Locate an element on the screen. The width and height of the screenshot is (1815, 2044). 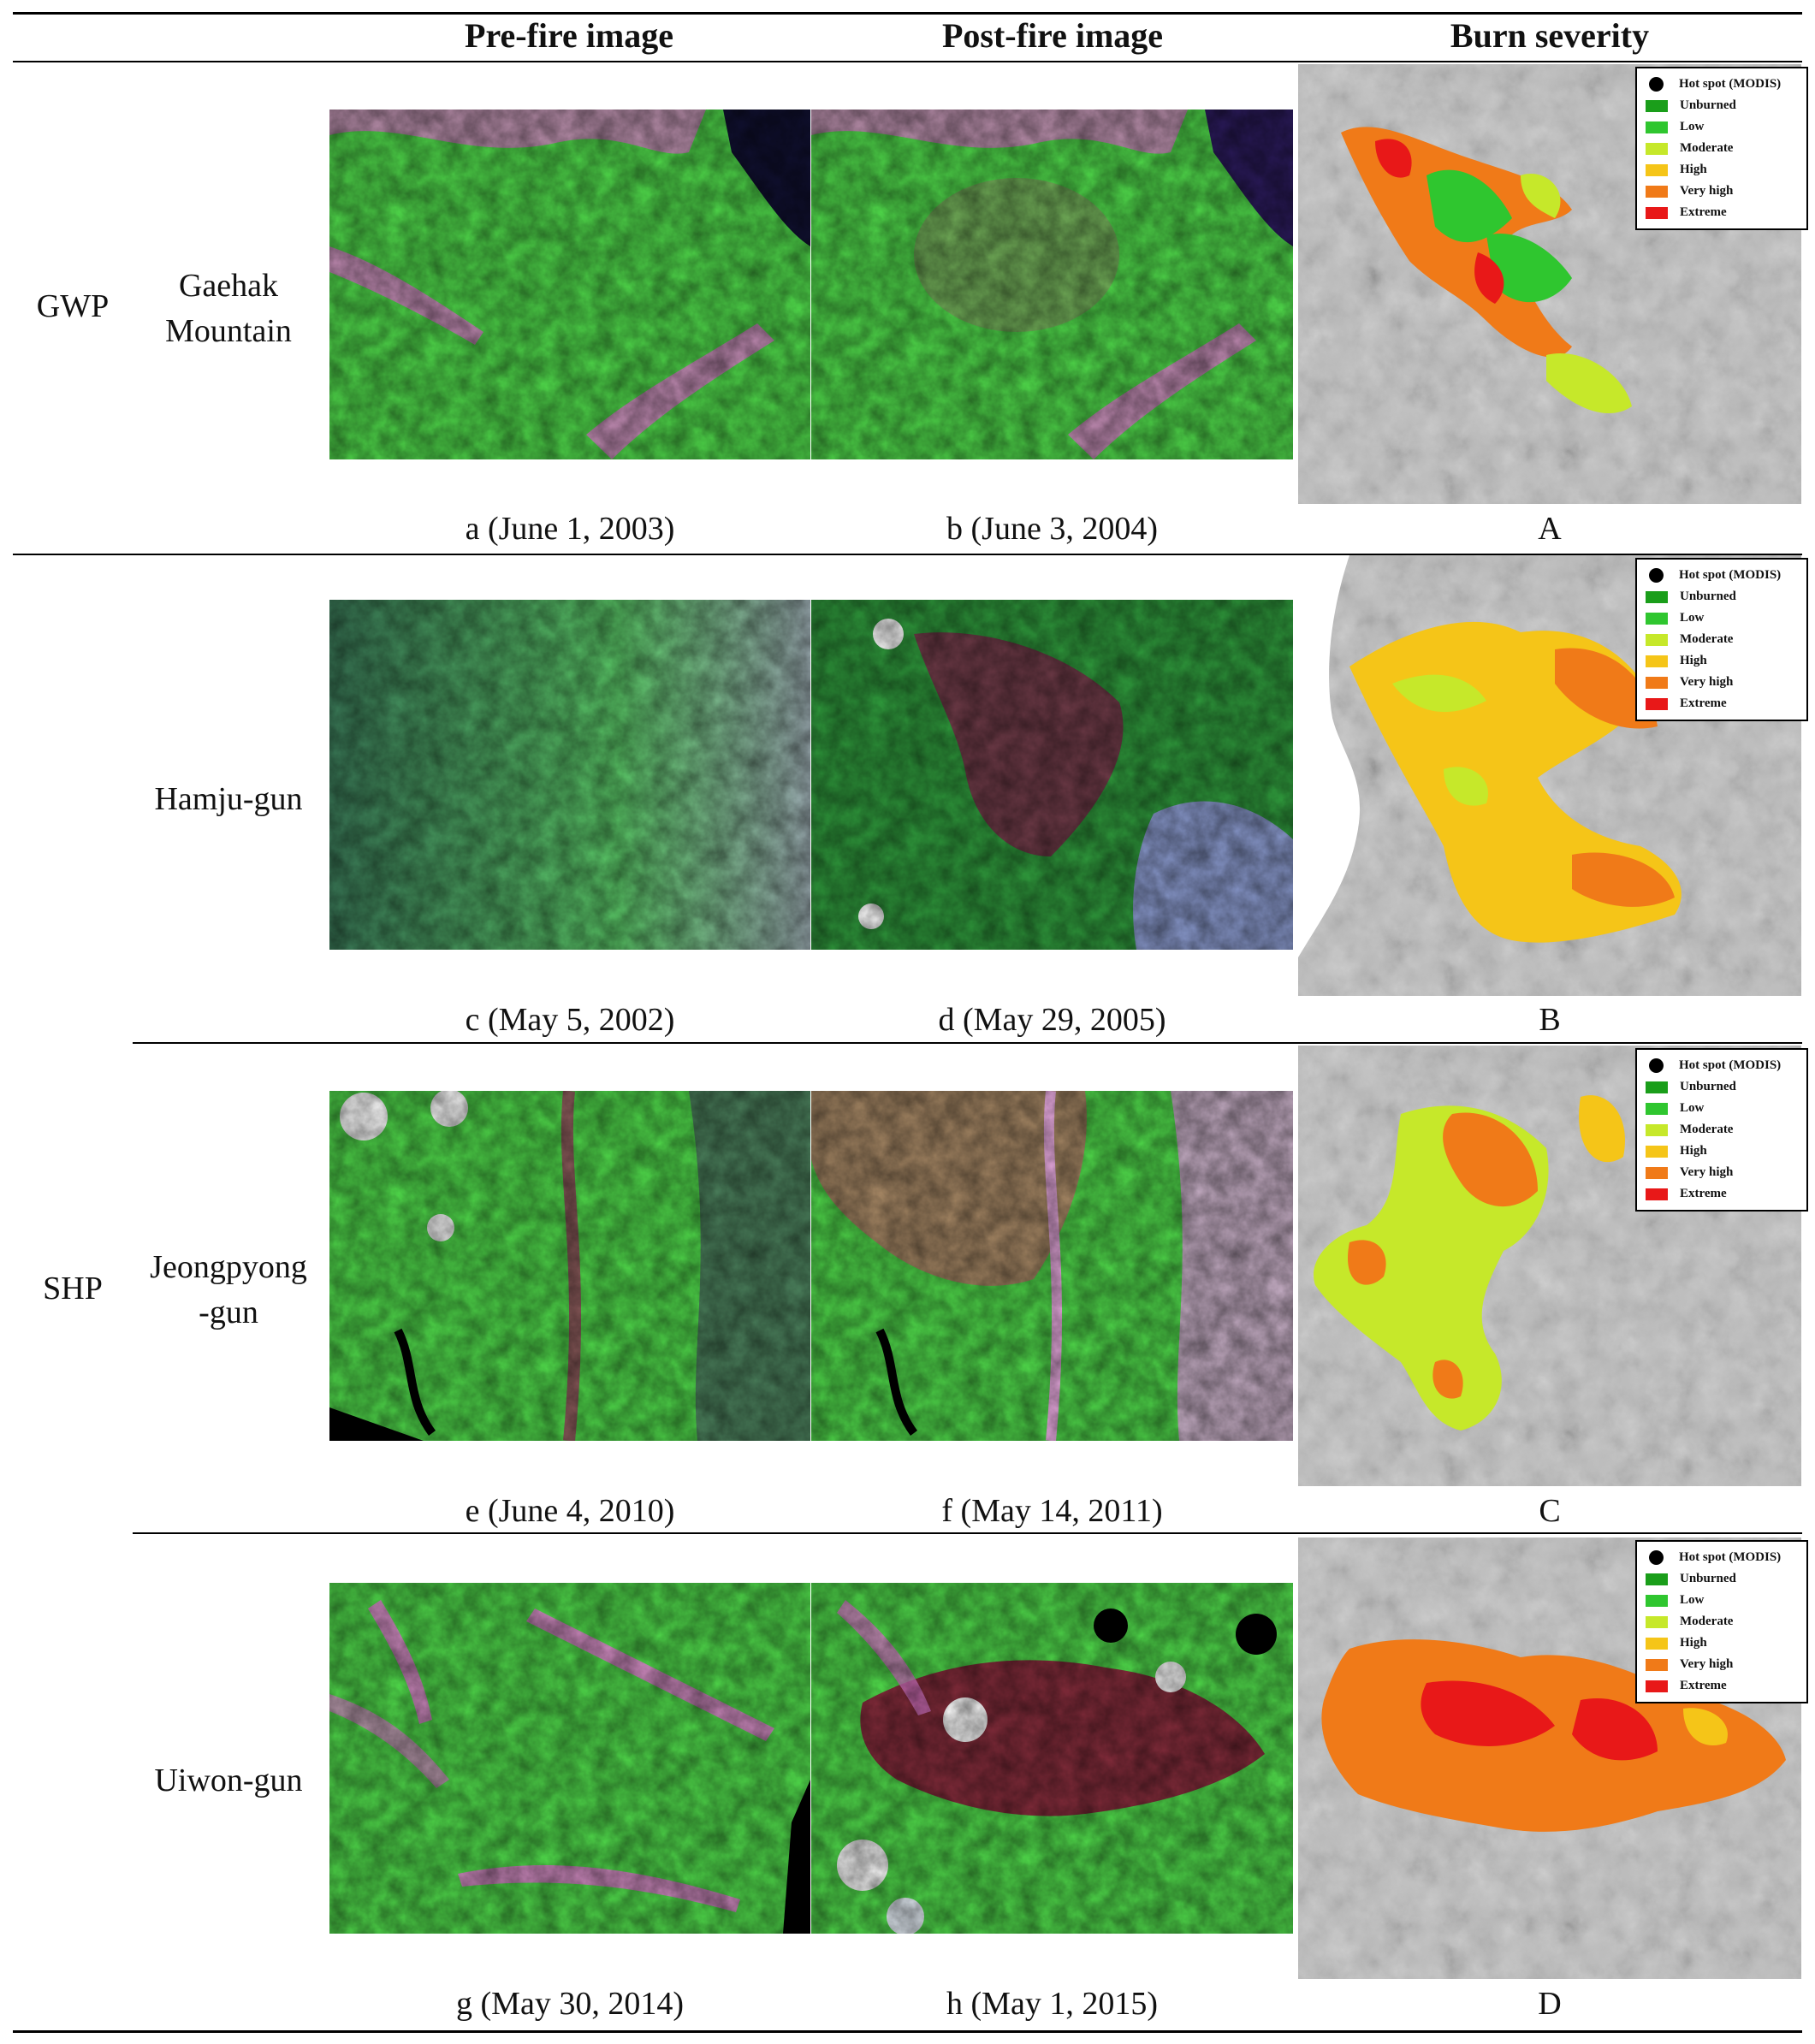
site-label: Jeongpyong -gun is located at coordinates (229, 1290).